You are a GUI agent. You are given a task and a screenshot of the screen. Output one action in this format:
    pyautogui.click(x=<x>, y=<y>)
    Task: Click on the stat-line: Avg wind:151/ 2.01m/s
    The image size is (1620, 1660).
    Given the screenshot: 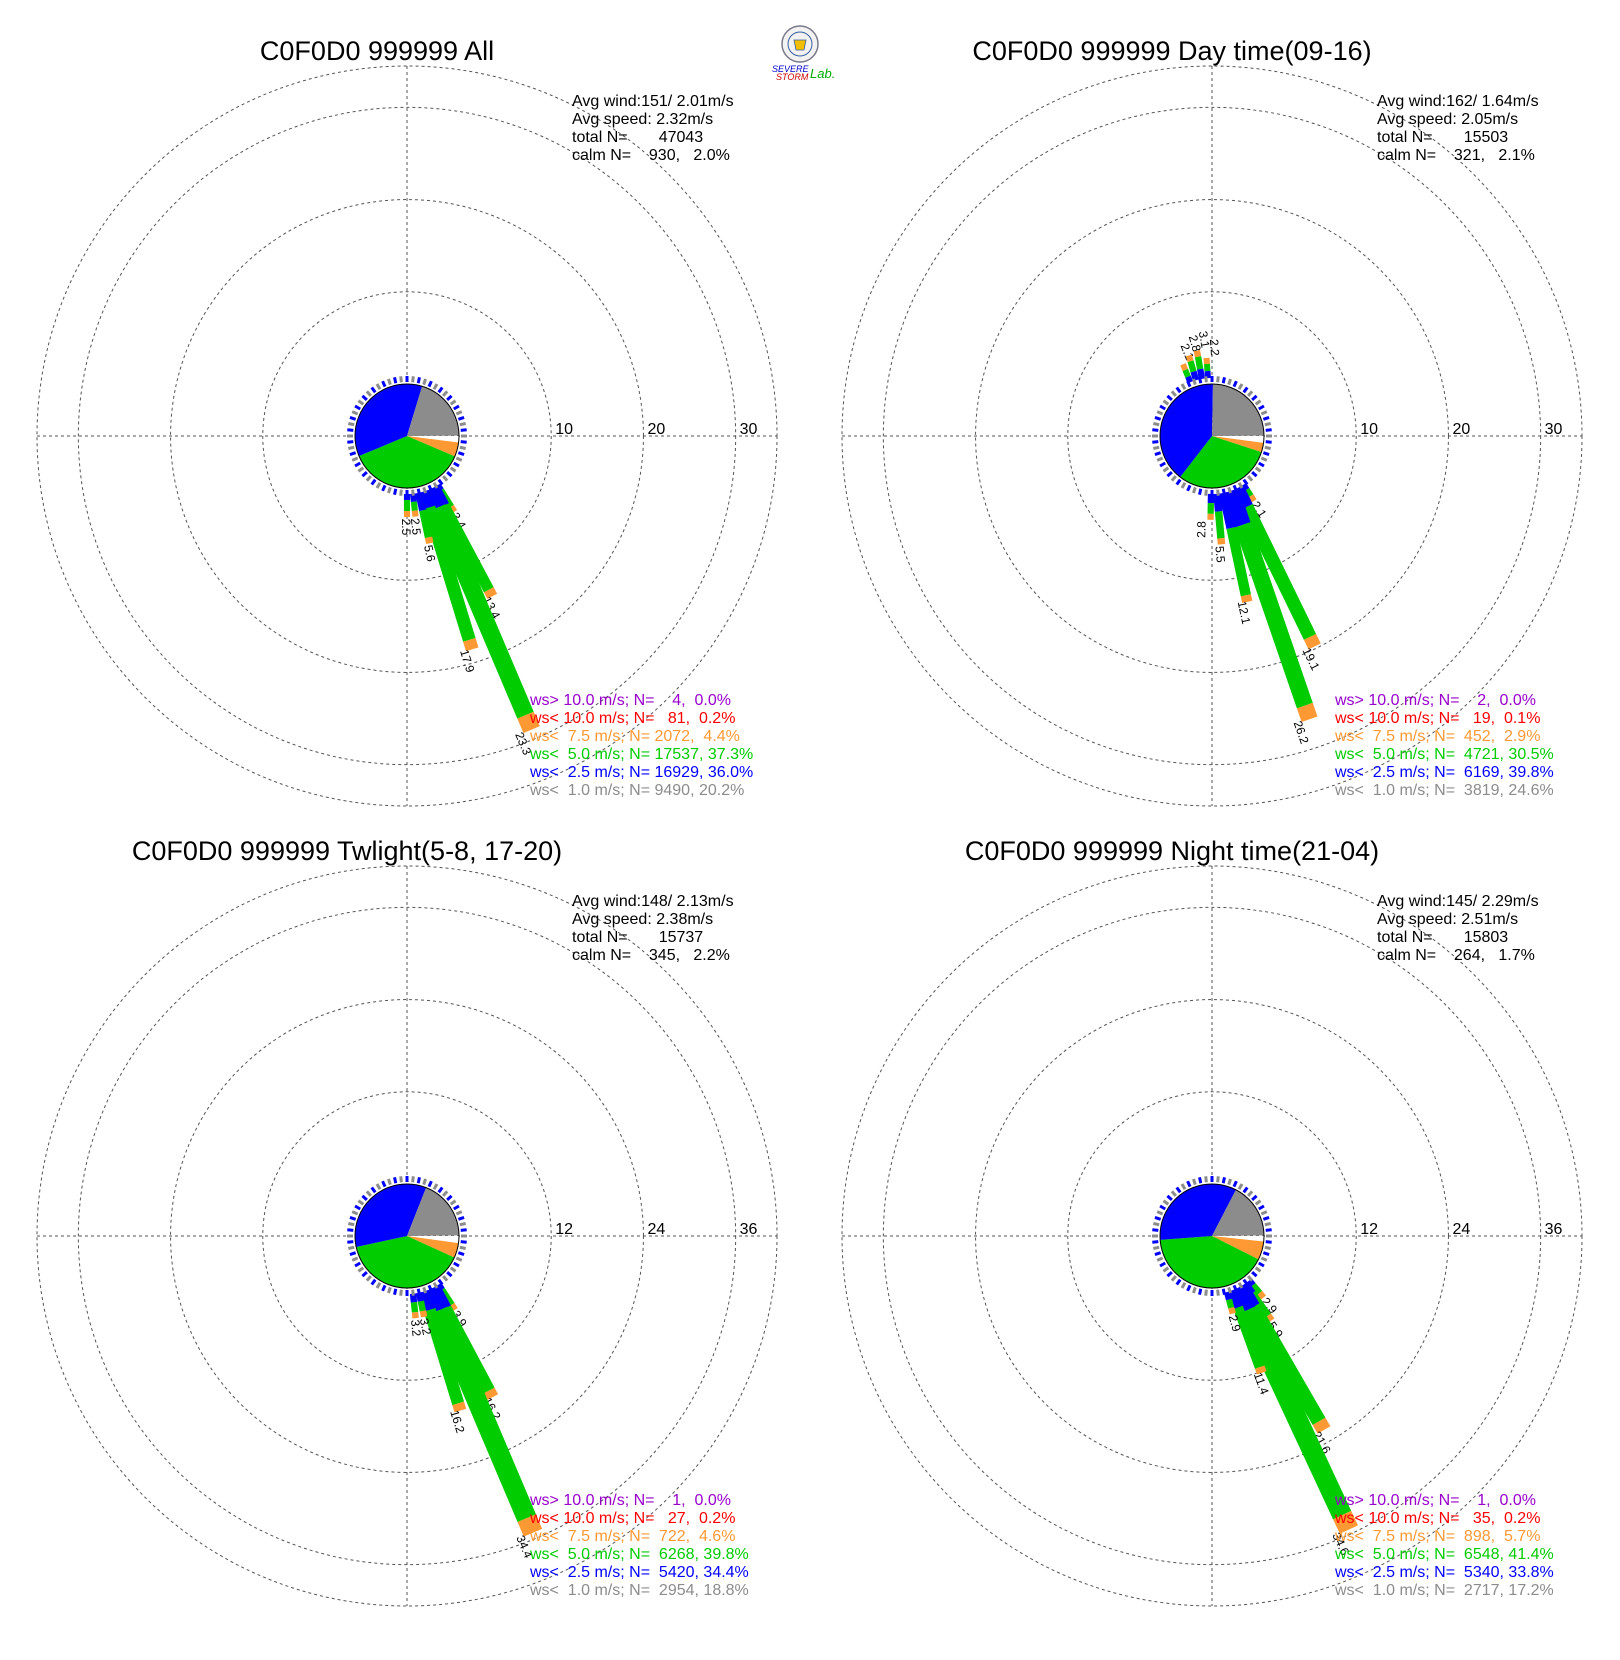 What is the action you would take?
    pyautogui.click(x=653, y=101)
    